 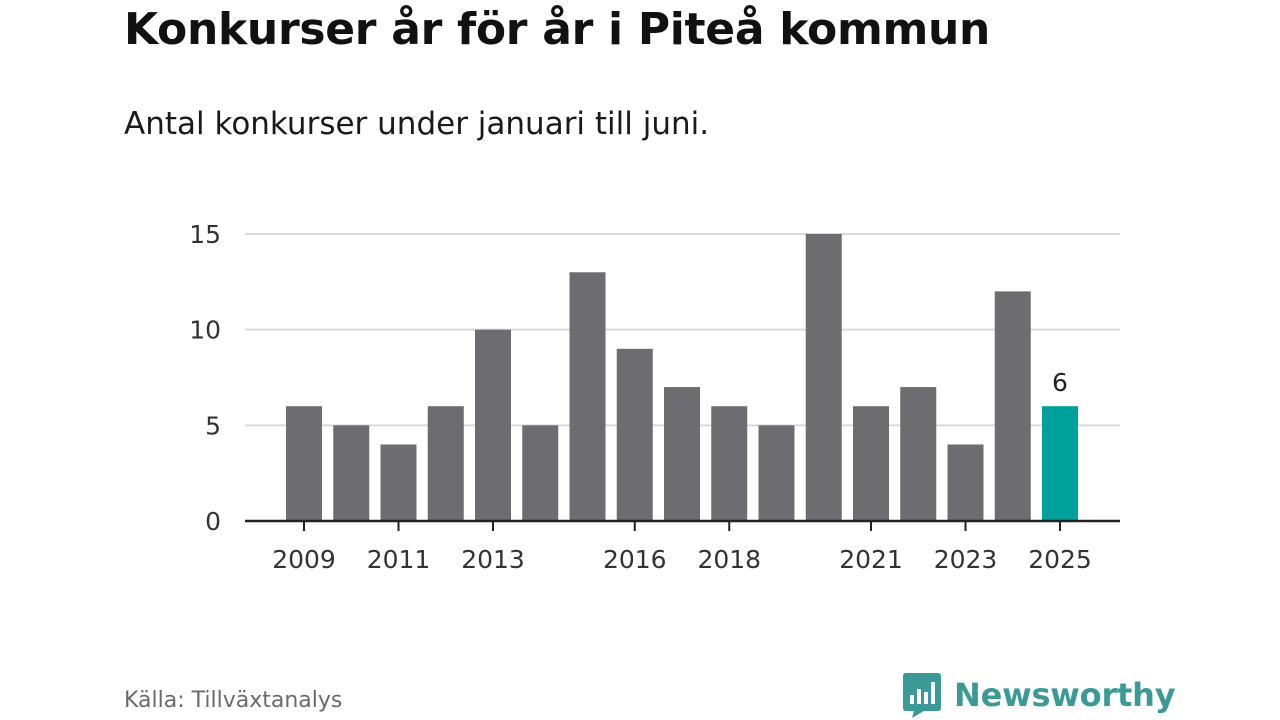 What do you see at coordinates (871, 559) in the screenshot?
I see `x-tick-label: 2021` at bounding box center [871, 559].